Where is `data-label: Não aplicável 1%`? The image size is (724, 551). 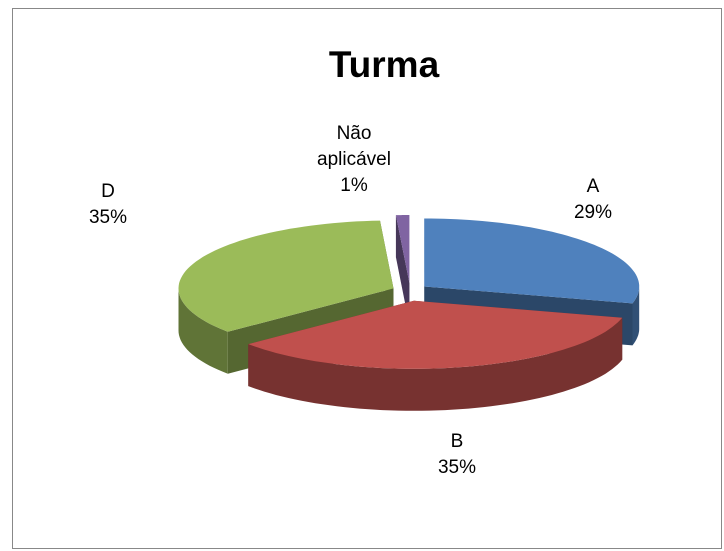 data-label: Não aplicável 1% is located at coordinates (354, 160).